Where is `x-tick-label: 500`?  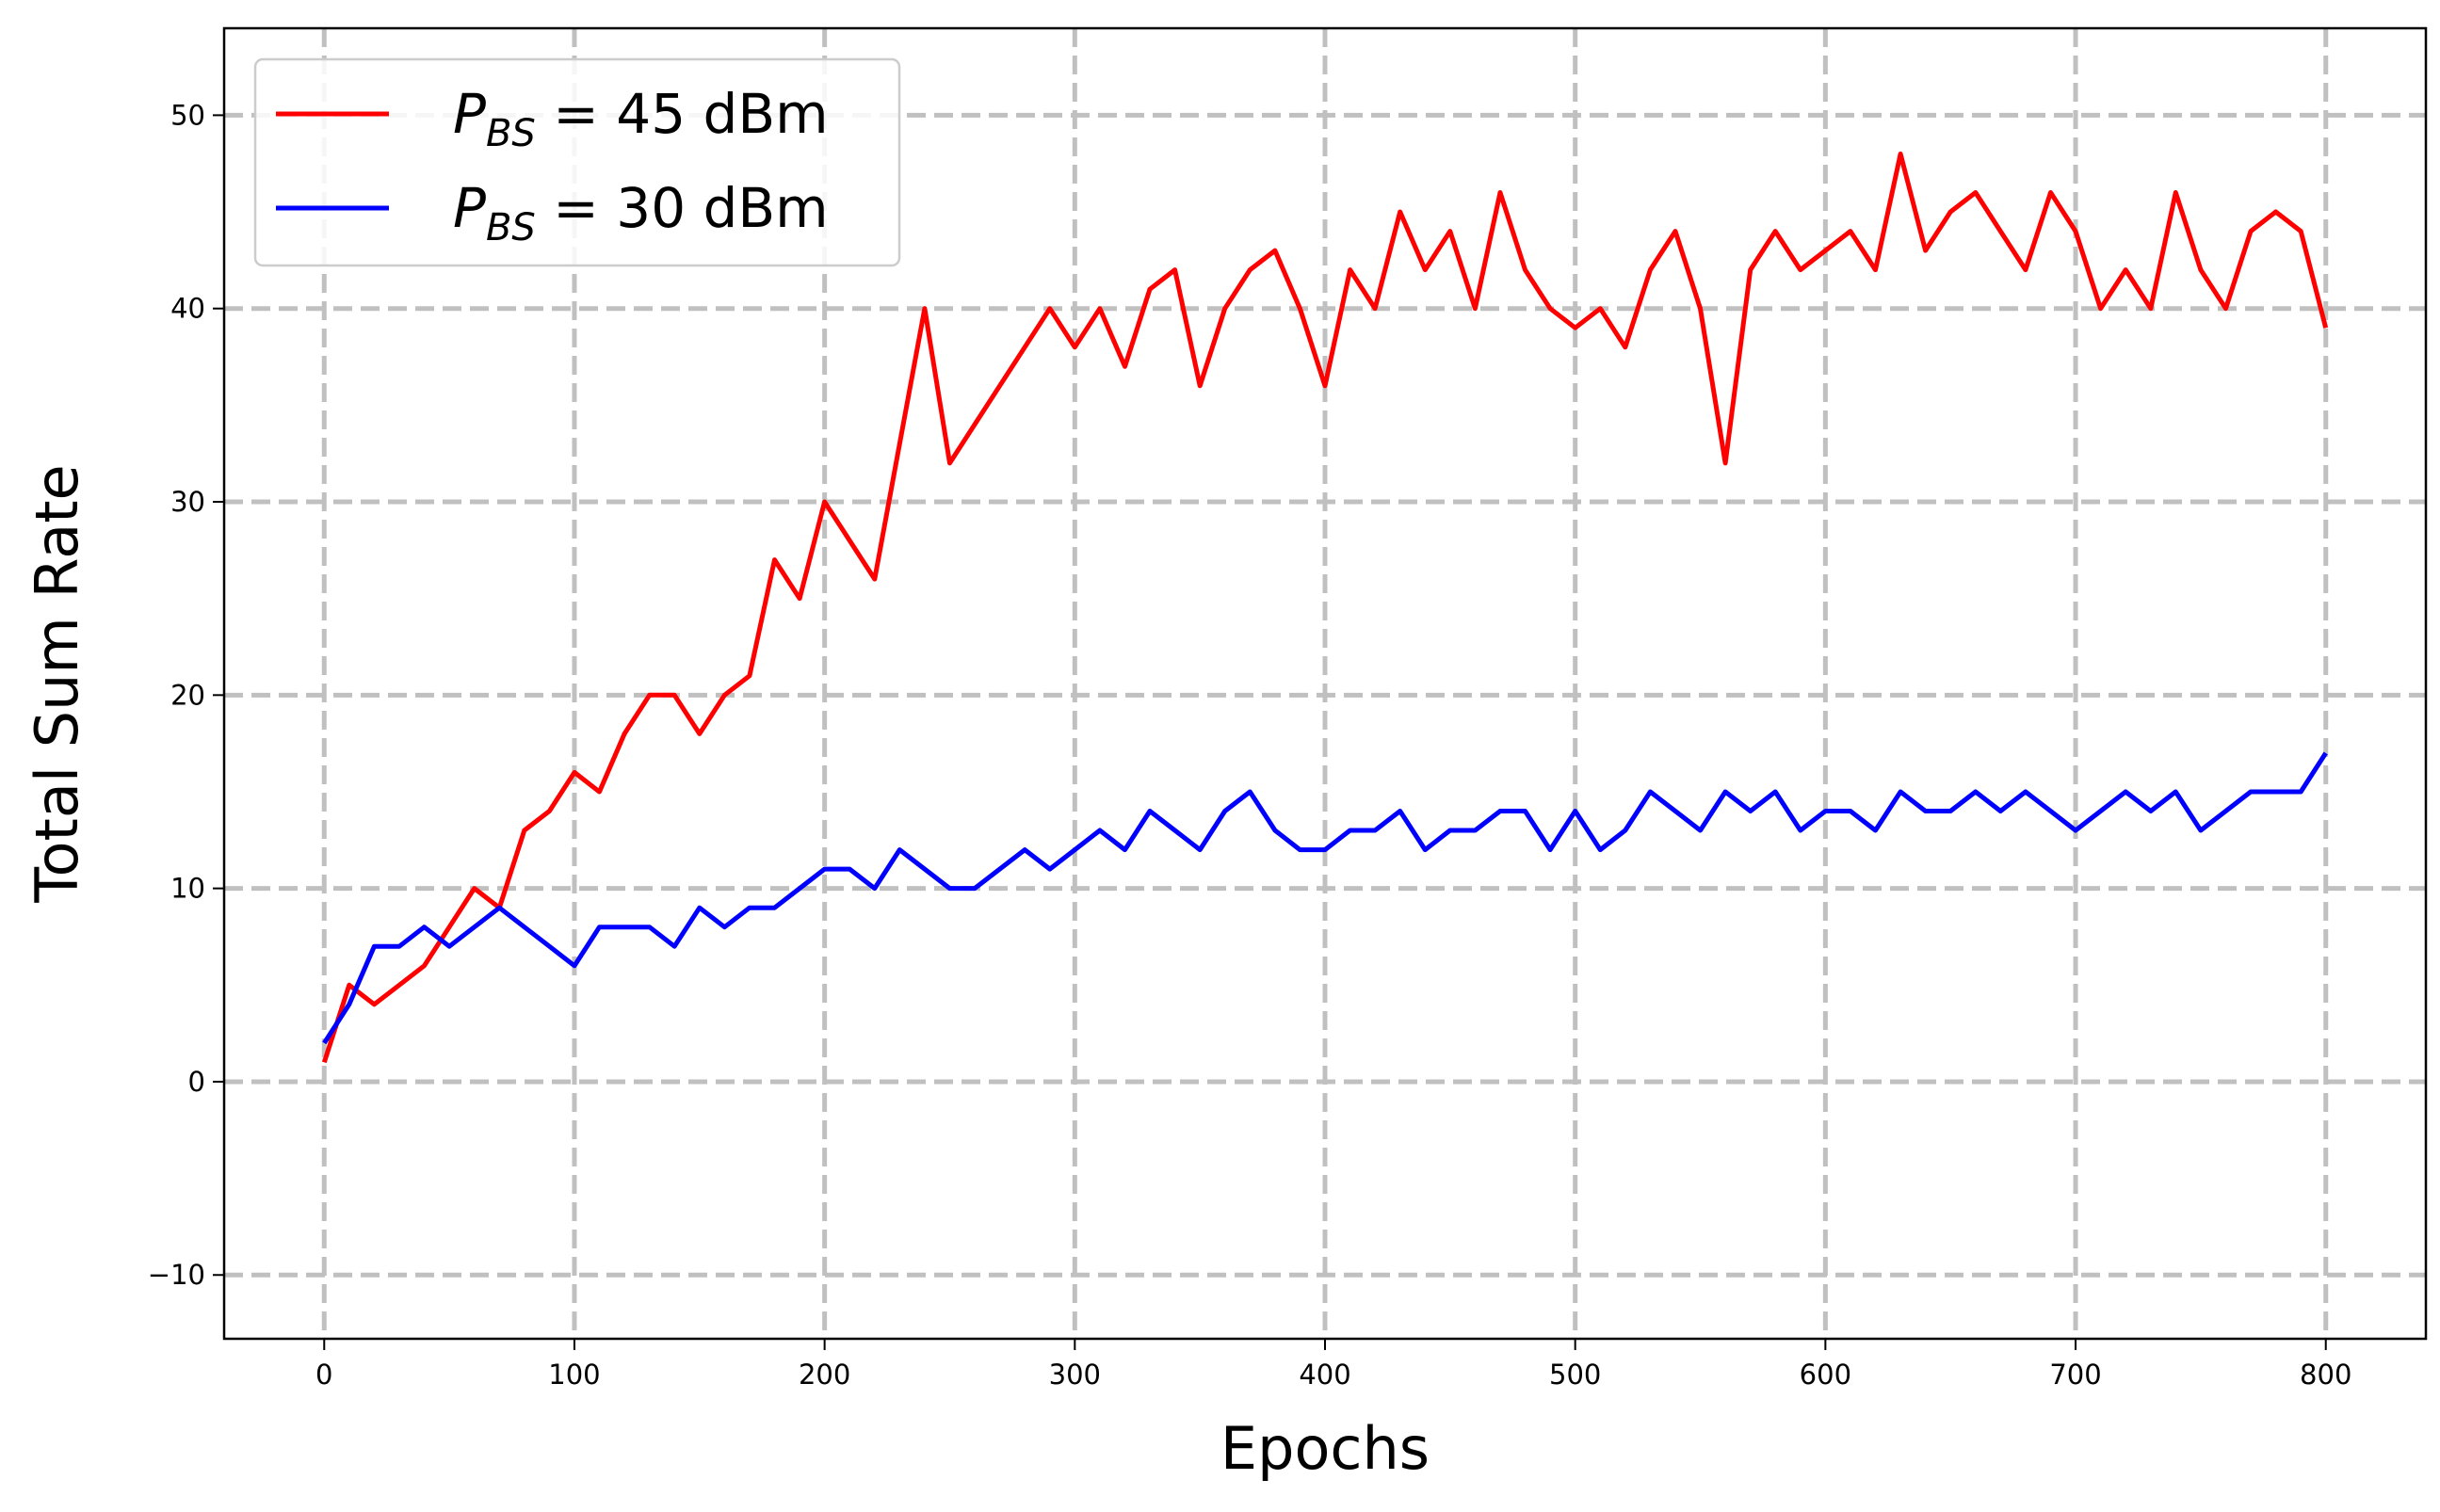 x-tick-label: 500 is located at coordinates (1575, 1375).